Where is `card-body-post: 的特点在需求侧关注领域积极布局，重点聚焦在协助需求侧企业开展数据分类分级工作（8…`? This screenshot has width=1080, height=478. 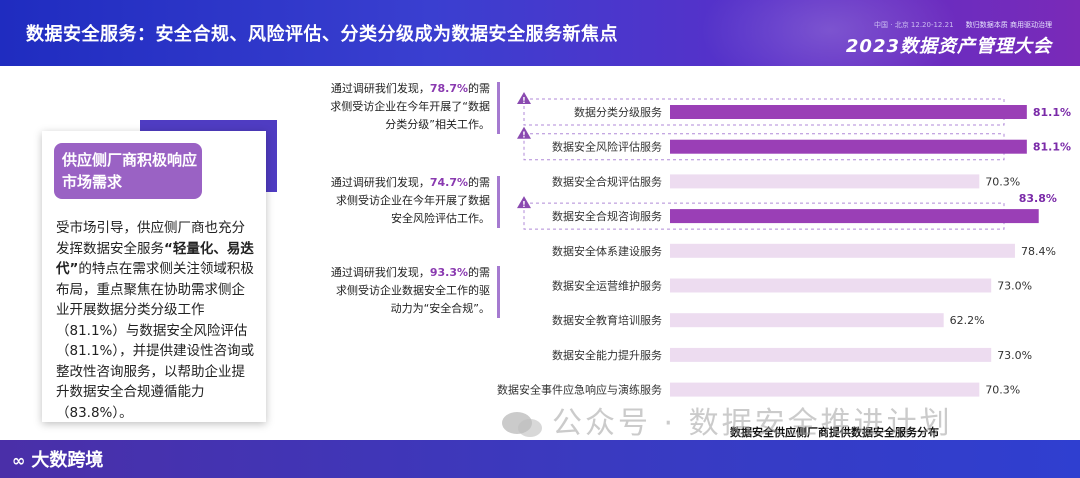
card-body-post: 的特点在需求侧关注领域积极布局，重点聚焦在协助需求侧企业开展数据分类分级工作（8… is located at coordinates (155, 341).